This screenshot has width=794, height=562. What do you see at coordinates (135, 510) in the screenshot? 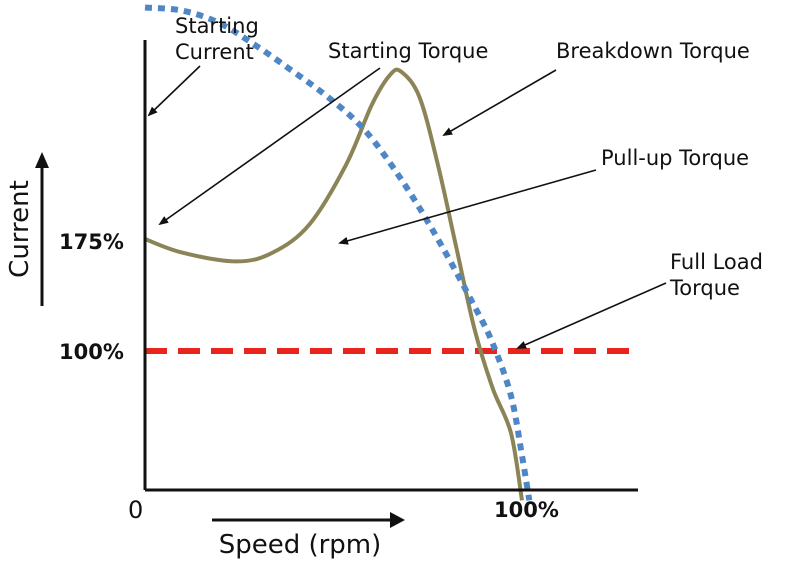
I see `x-tick-label-0: 0` at bounding box center [135, 510].